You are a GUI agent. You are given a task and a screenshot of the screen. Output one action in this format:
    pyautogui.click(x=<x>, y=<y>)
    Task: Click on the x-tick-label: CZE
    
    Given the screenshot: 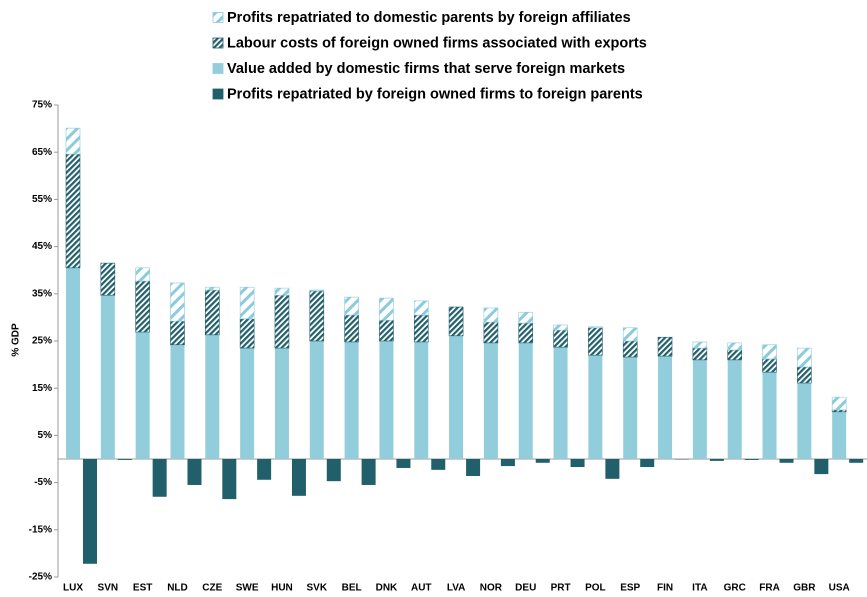 What is the action you would take?
    pyautogui.click(x=212, y=588)
    